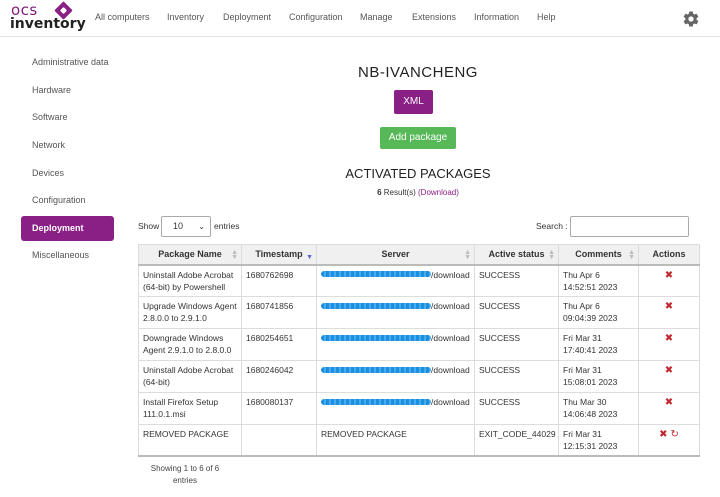  What do you see at coordinates (279, 440) in the screenshot?
I see `cell-timestamp` at bounding box center [279, 440].